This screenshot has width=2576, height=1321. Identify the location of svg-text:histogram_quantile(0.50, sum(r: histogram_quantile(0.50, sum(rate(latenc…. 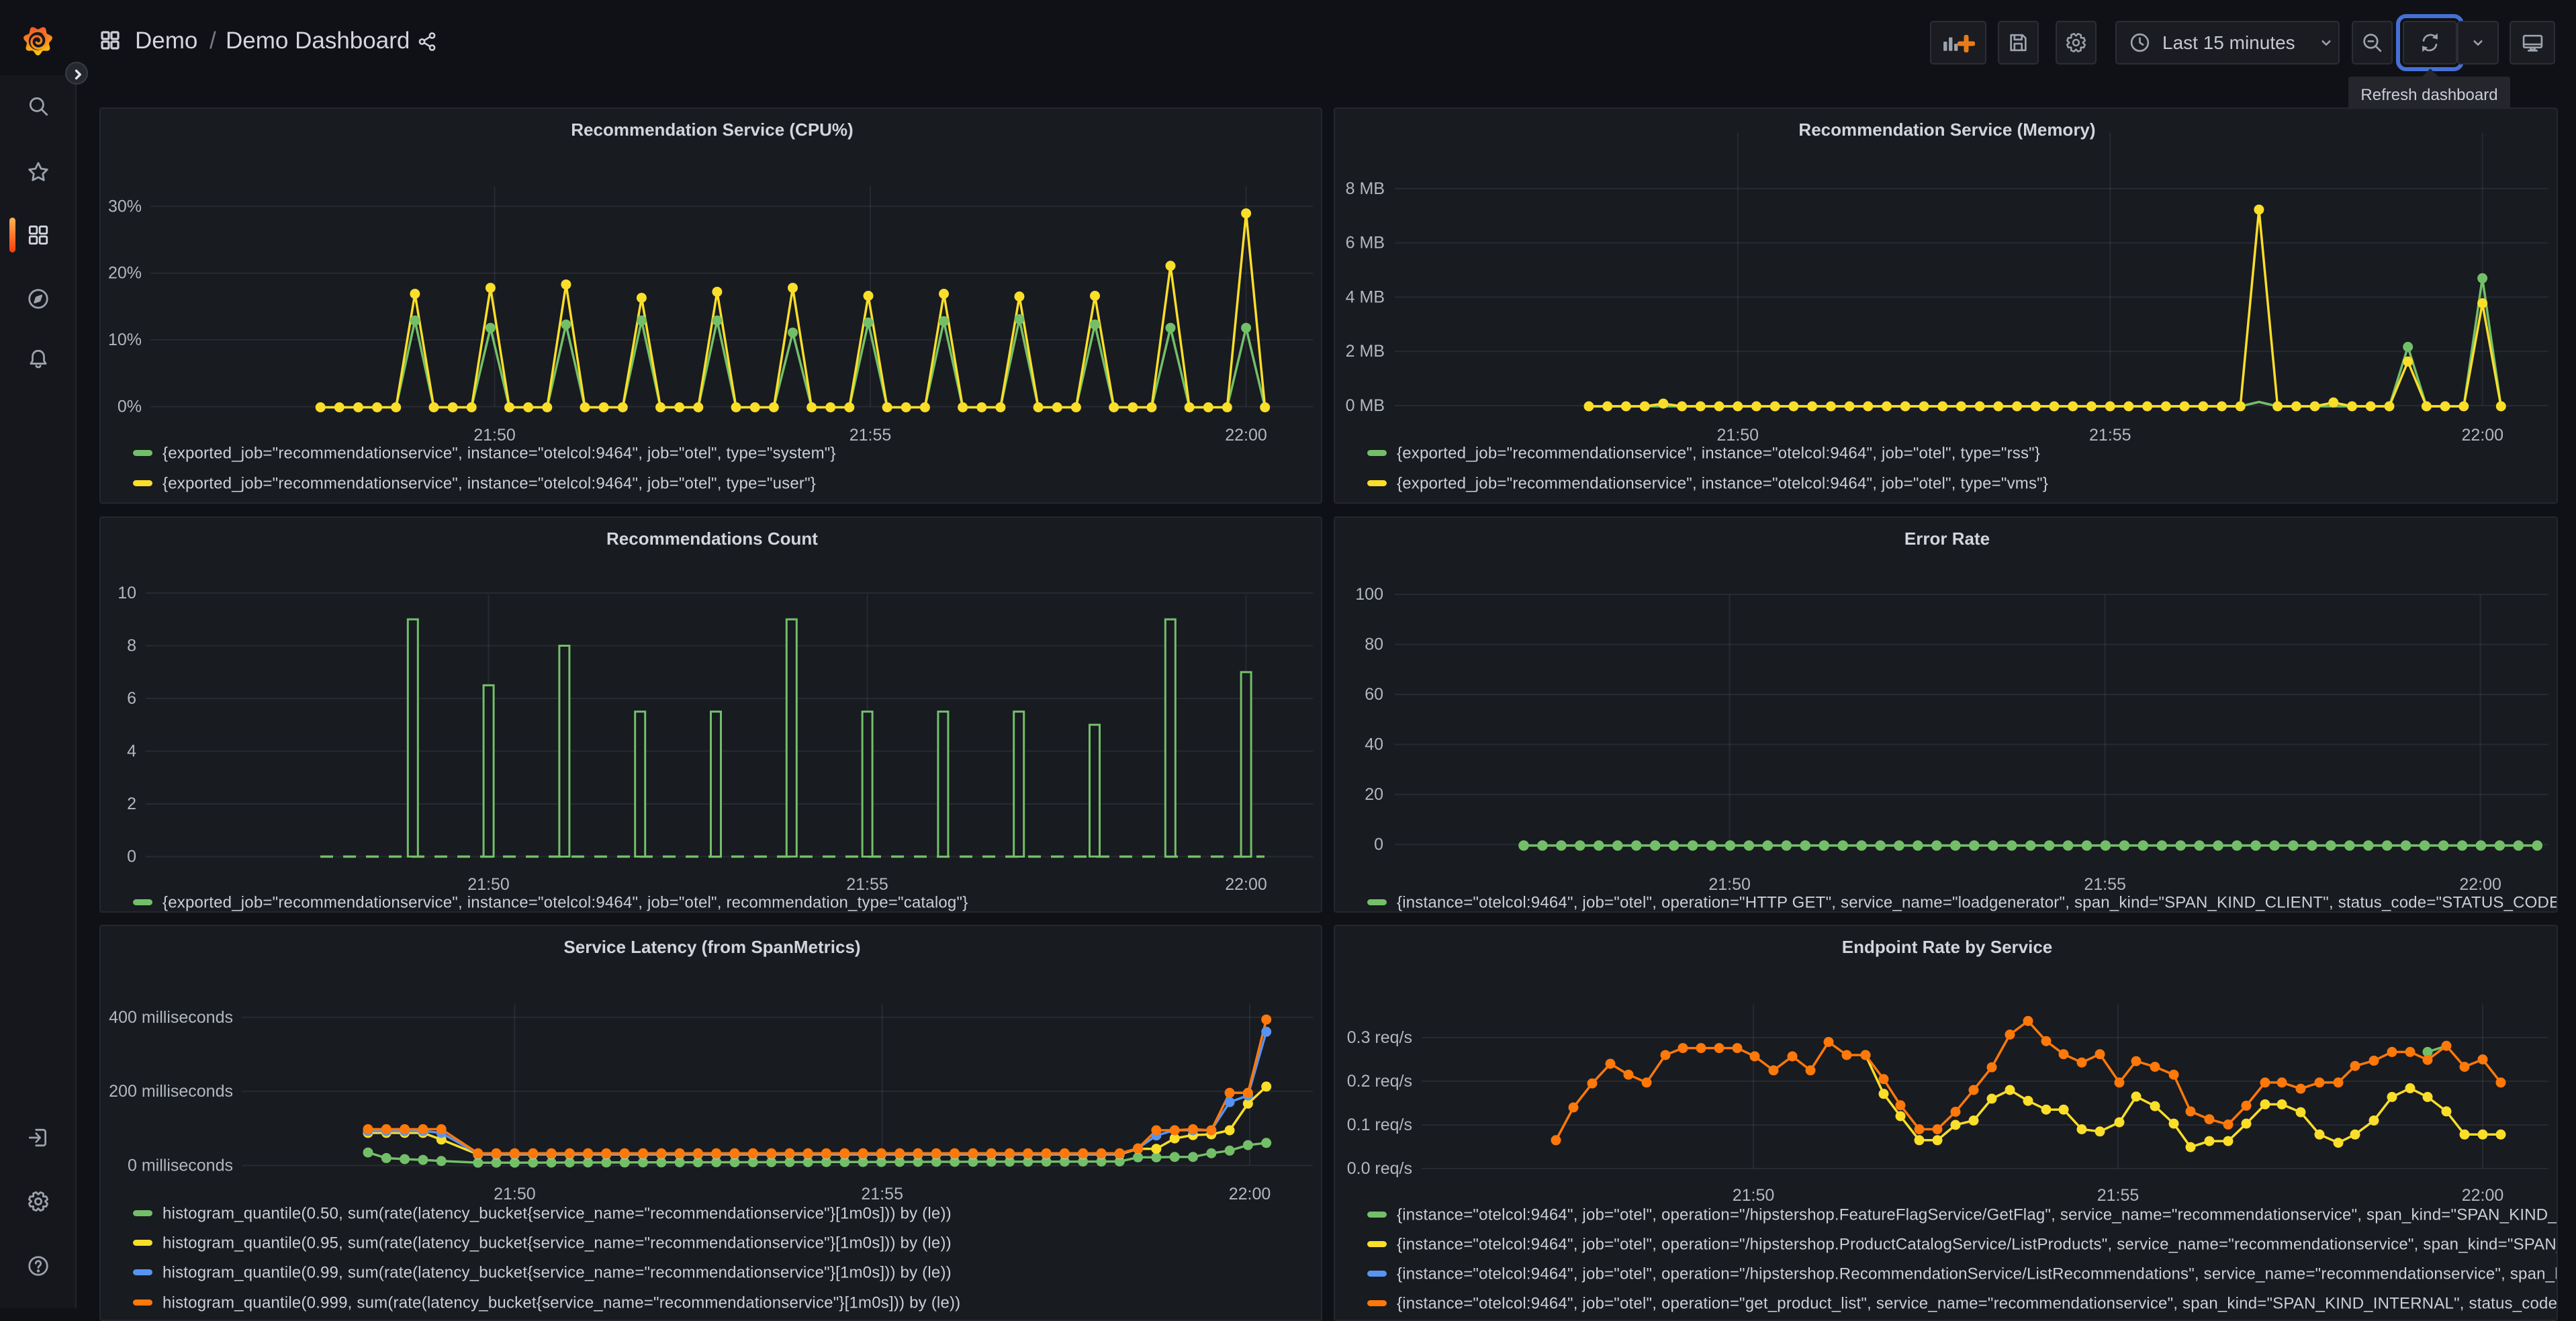
(557, 1214).